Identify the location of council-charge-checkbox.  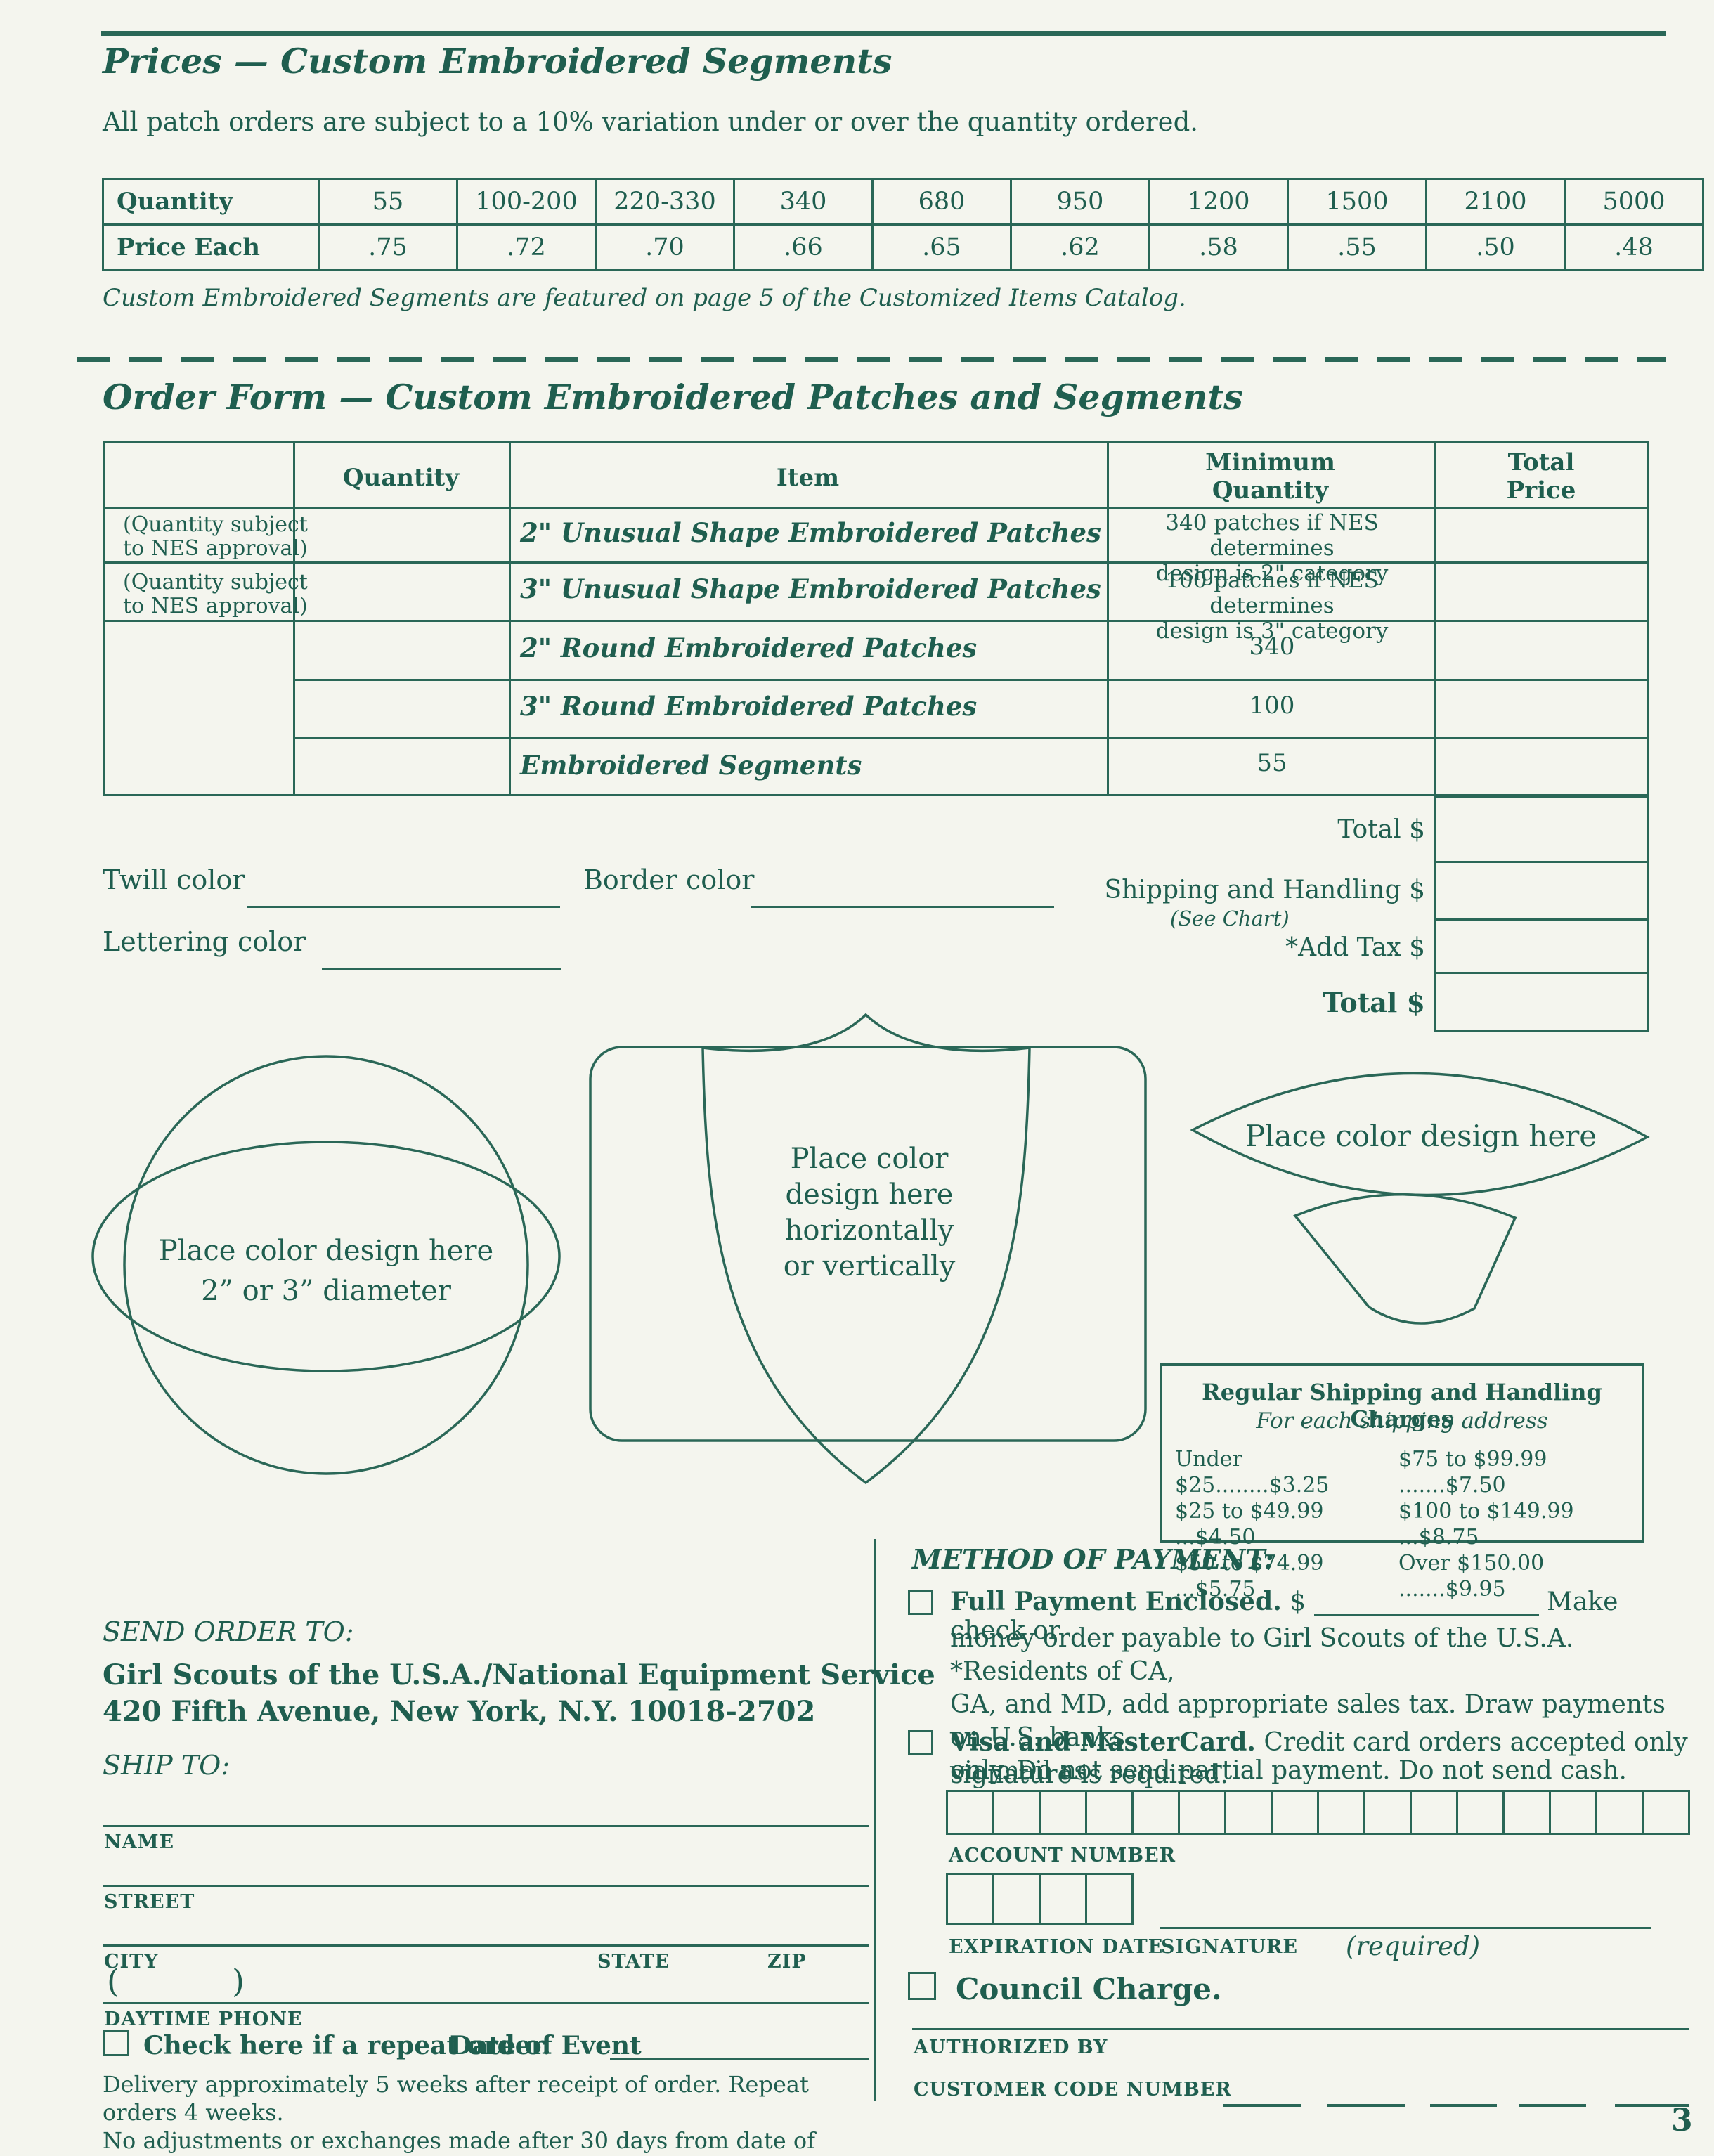
(922, 1986).